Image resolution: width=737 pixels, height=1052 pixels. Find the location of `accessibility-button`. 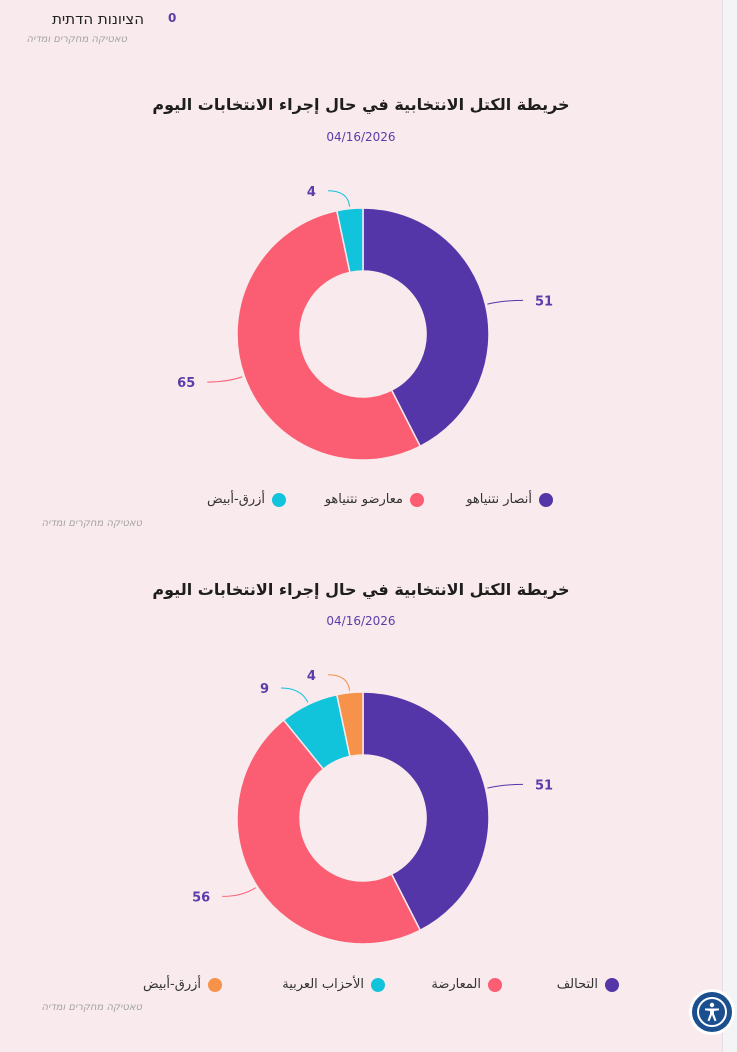

accessibility-button is located at coordinates (712, 1012).